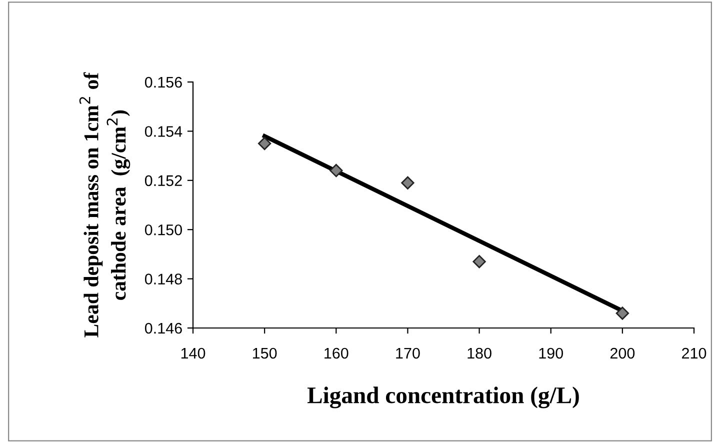 The height and width of the screenshot is (443, 715). Describe the element at coordinates (622, 353) in the screenshot. I see `x-tick-label: 200` at that location.